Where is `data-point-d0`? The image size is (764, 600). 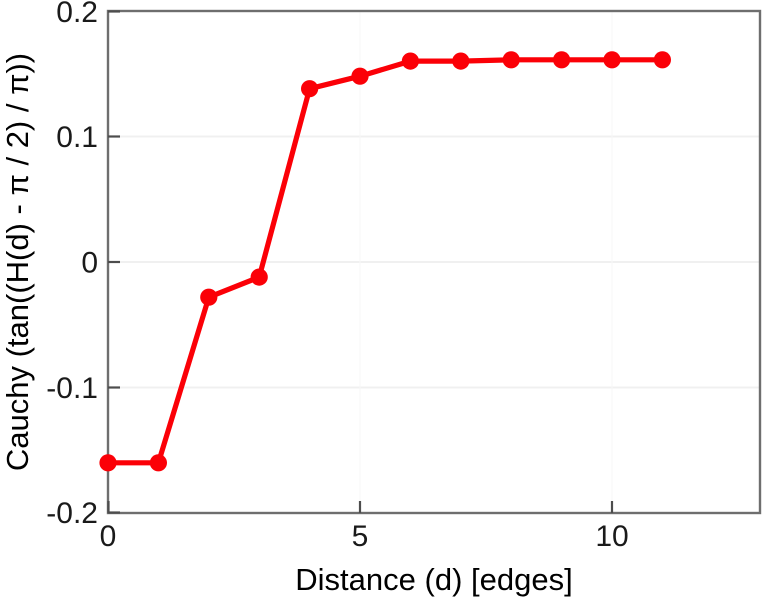 data-point-d0 is located at coordinates (108, 463).